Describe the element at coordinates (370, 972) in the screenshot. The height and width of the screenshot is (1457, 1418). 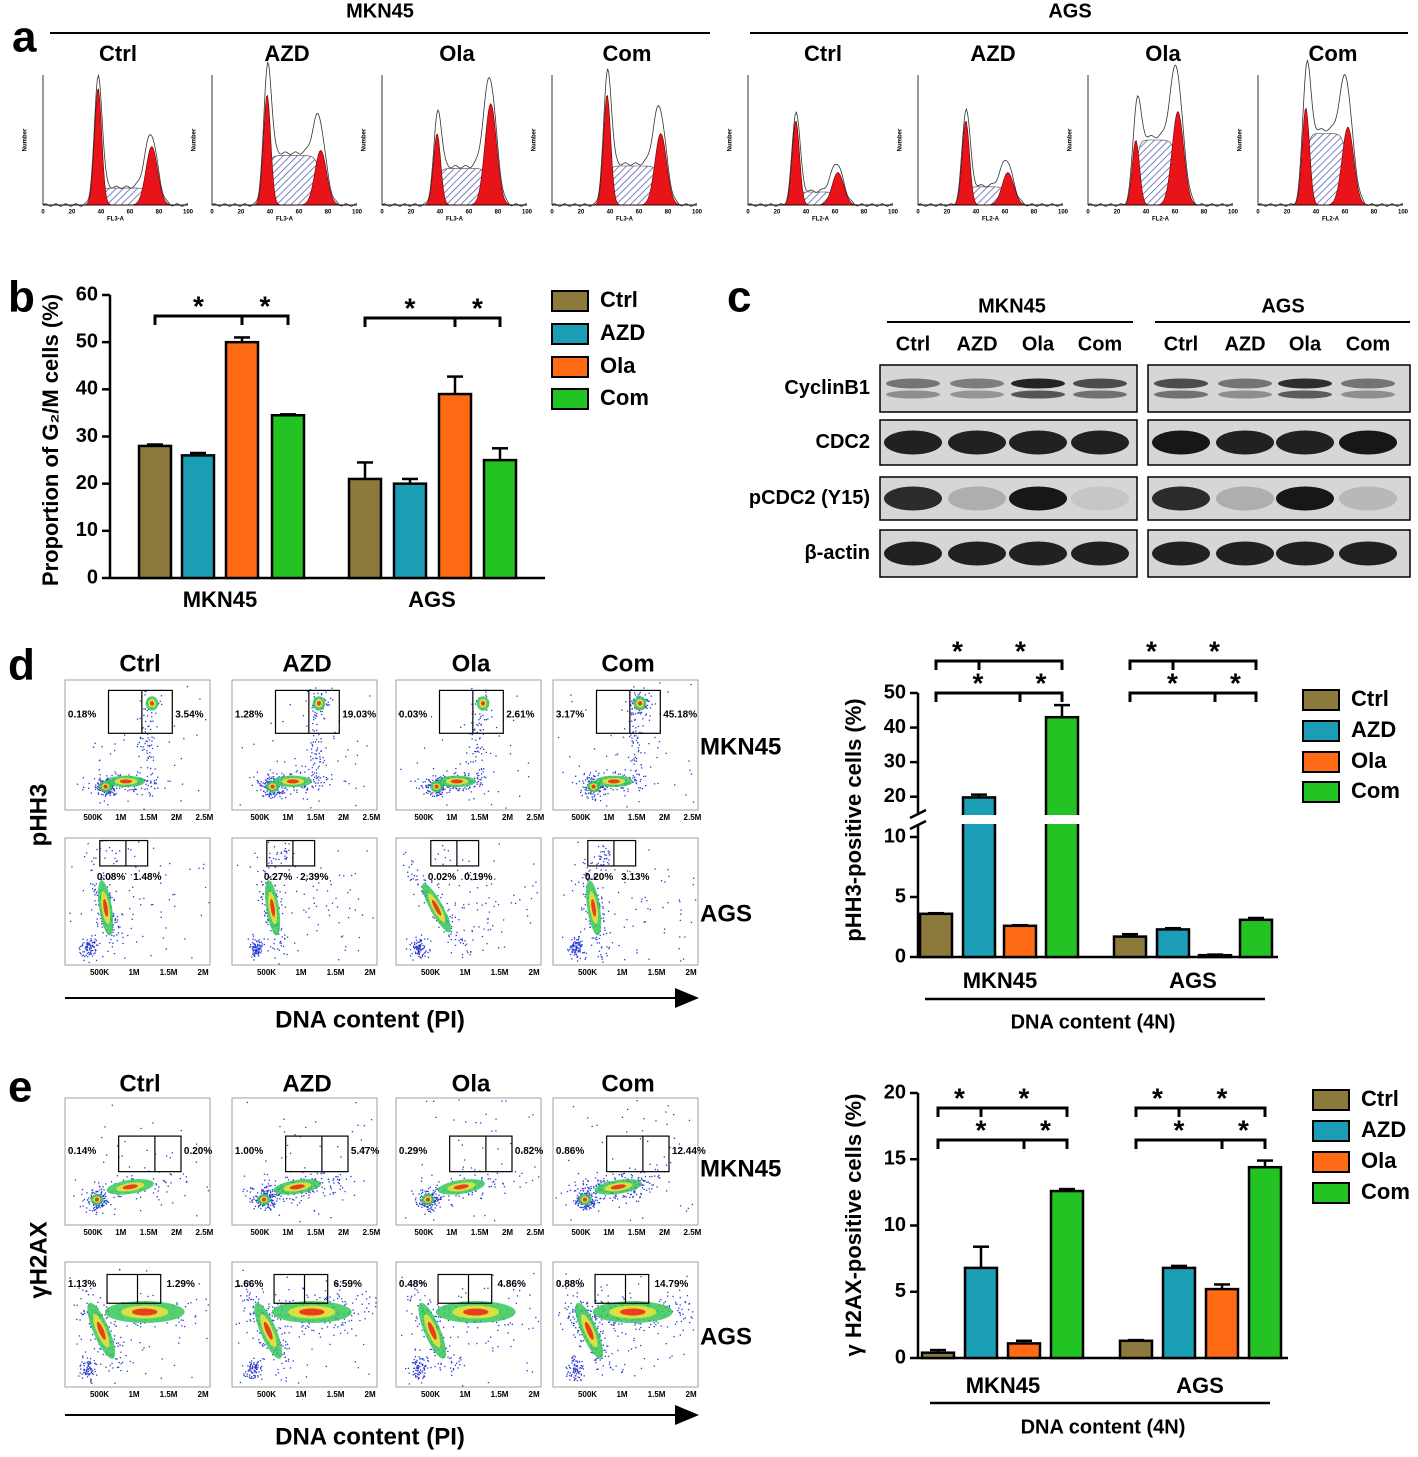
I see `flow-tick-label: 2M` at that location.